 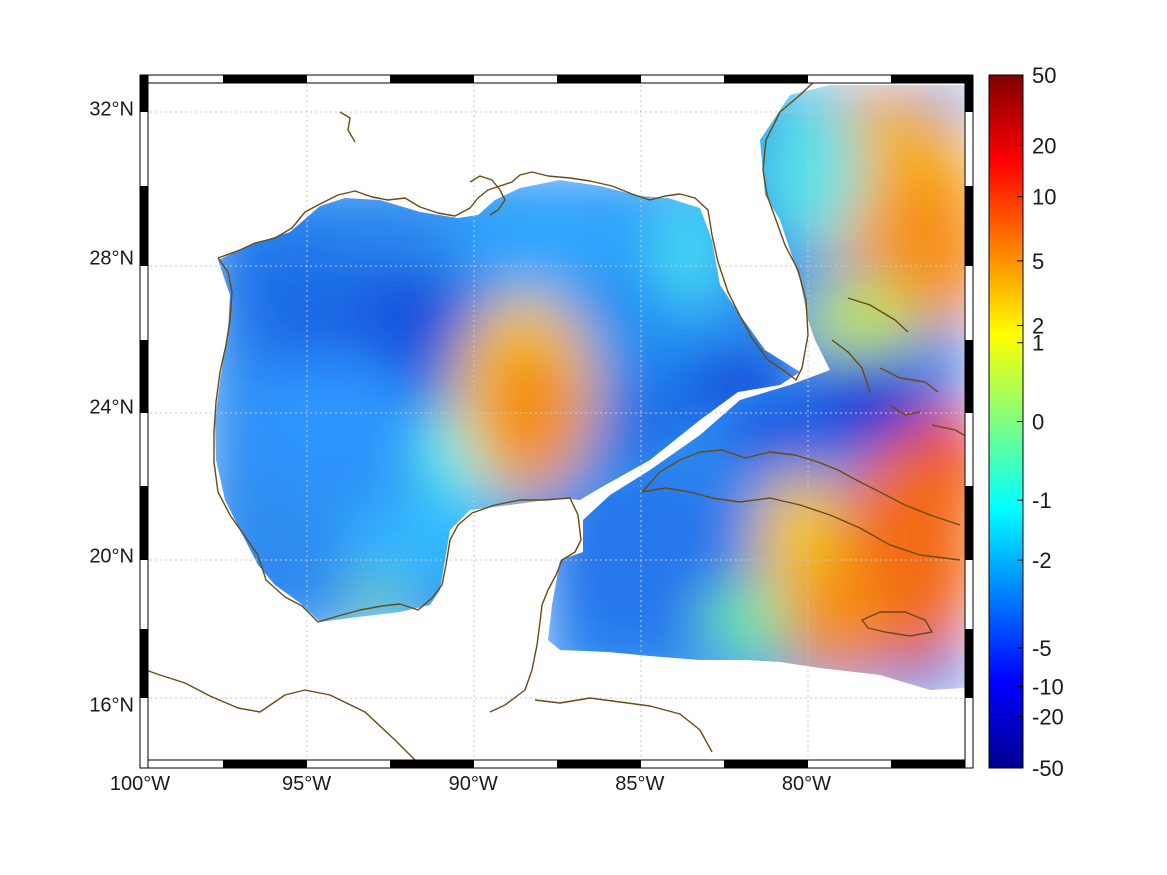 I want to click on latitude-tick-label: 20°N, so click(x=111, y=557).